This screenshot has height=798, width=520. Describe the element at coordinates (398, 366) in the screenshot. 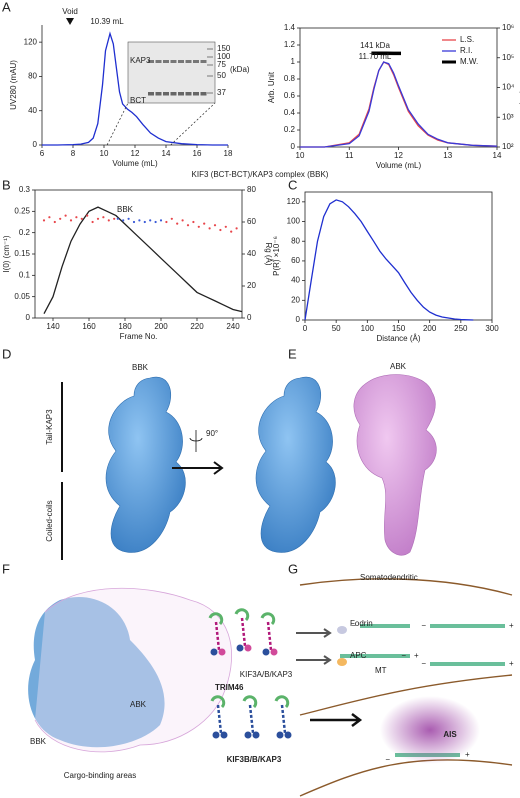

I see `map-title: ABK` at that location.